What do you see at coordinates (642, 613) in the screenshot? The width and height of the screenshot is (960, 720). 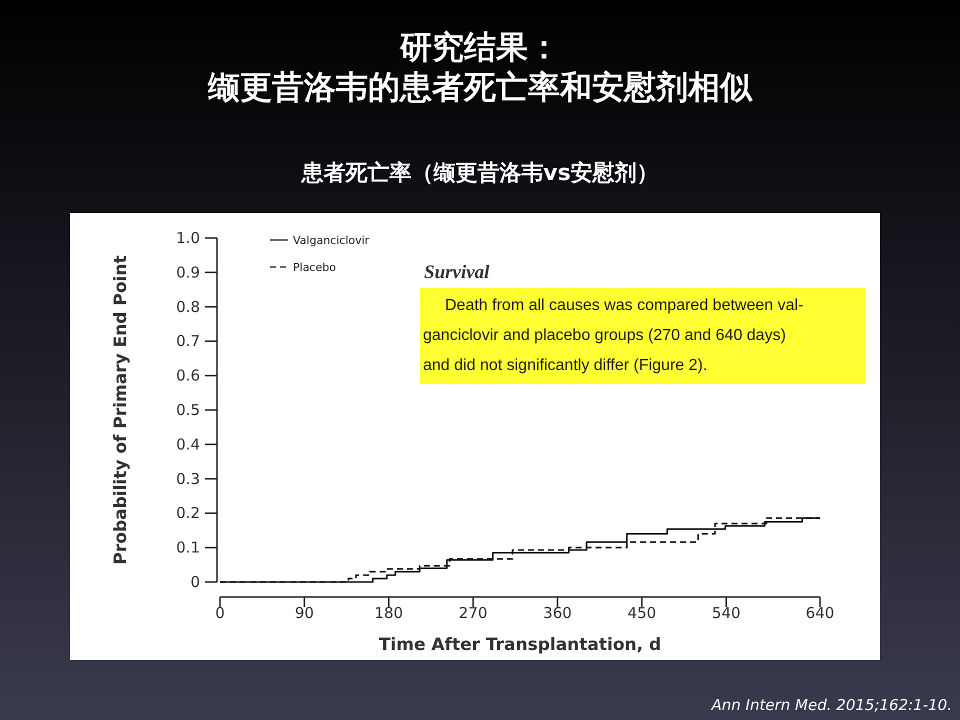 I see `x-tick-label: 450` at bounding box center [642, 613].